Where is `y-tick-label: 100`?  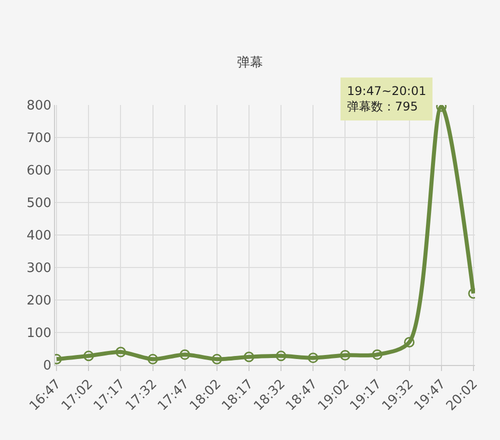
y-tick-label: 100 is located at coordinates (39, 334).